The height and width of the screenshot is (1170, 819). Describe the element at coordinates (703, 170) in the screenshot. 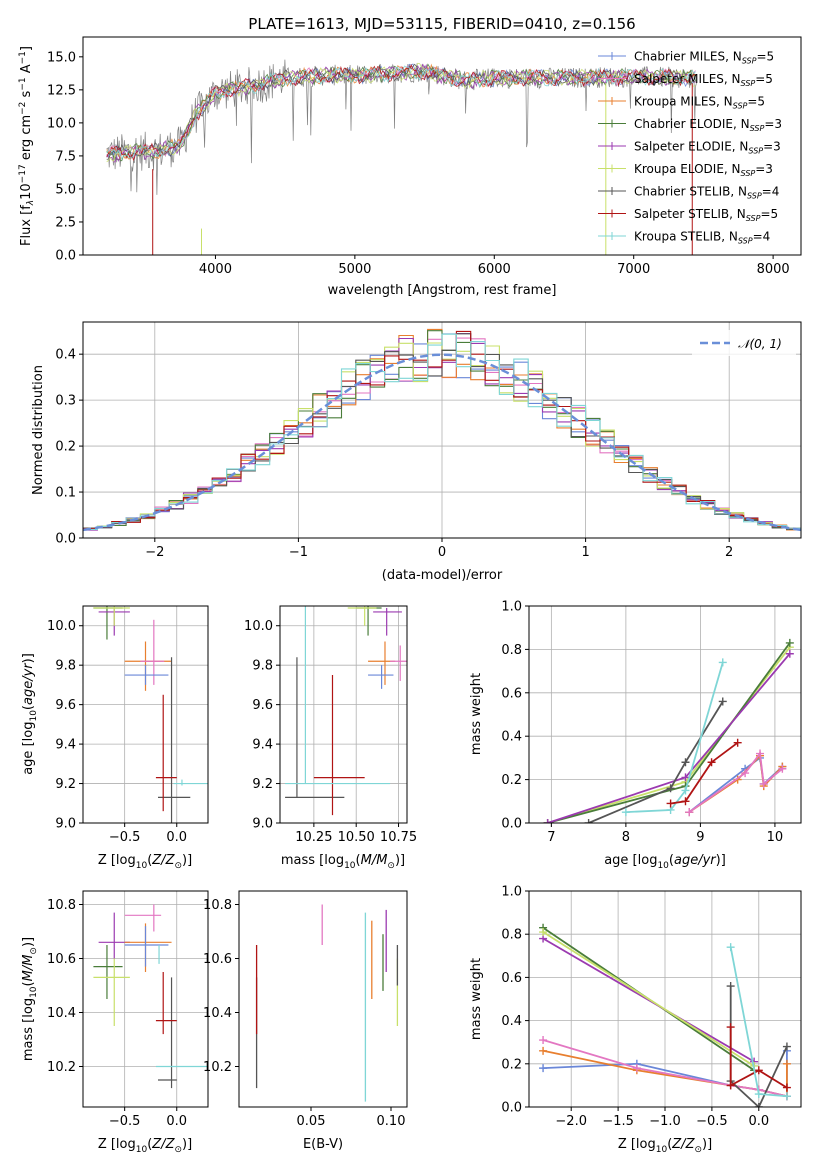

I see `legend-label: Kroupa ELODIE, NSSP=3` at that location.